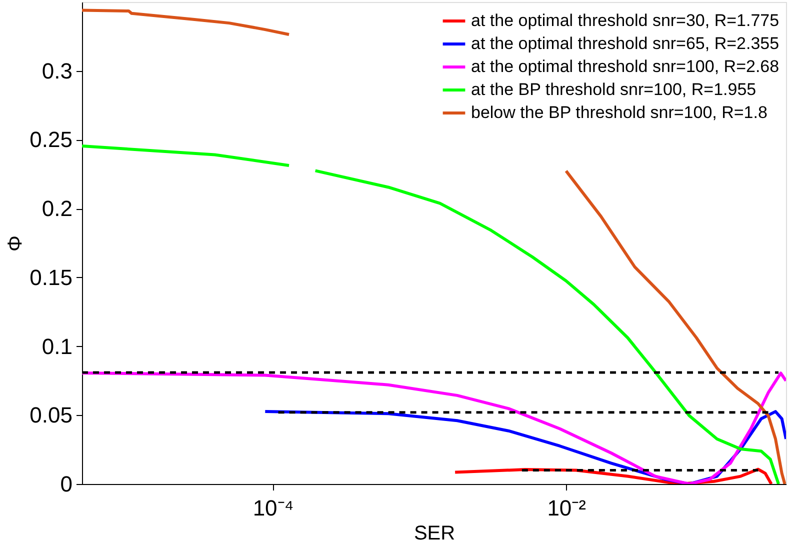  What do you see at coordinates (625, 43) in the screenshot?
I see `legend-label: at the optimal threshold snr=65, R=2.355` at bounding box center [625, 43].